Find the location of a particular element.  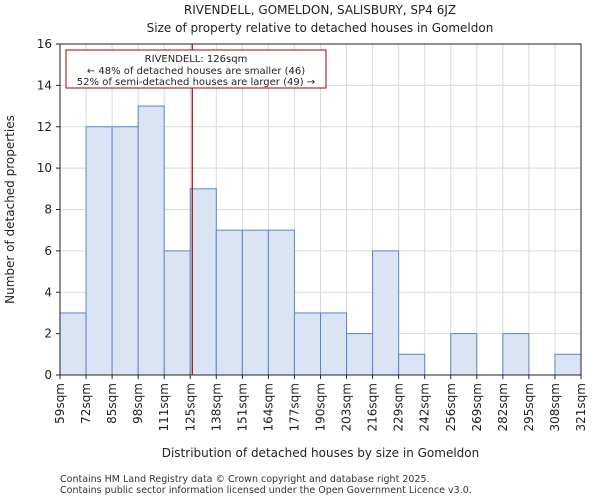

x-tick-label: 72sqm is located at coordinates (86, 403).